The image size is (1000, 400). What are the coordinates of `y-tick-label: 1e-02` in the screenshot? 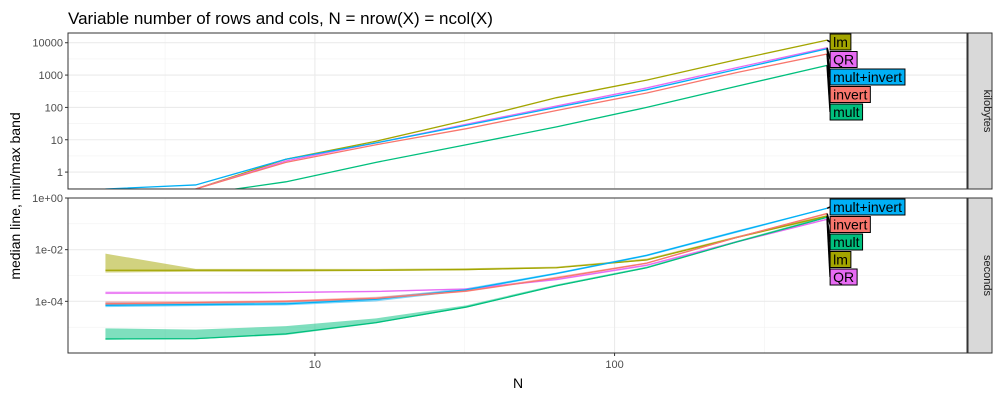 It's located at (49, 251).